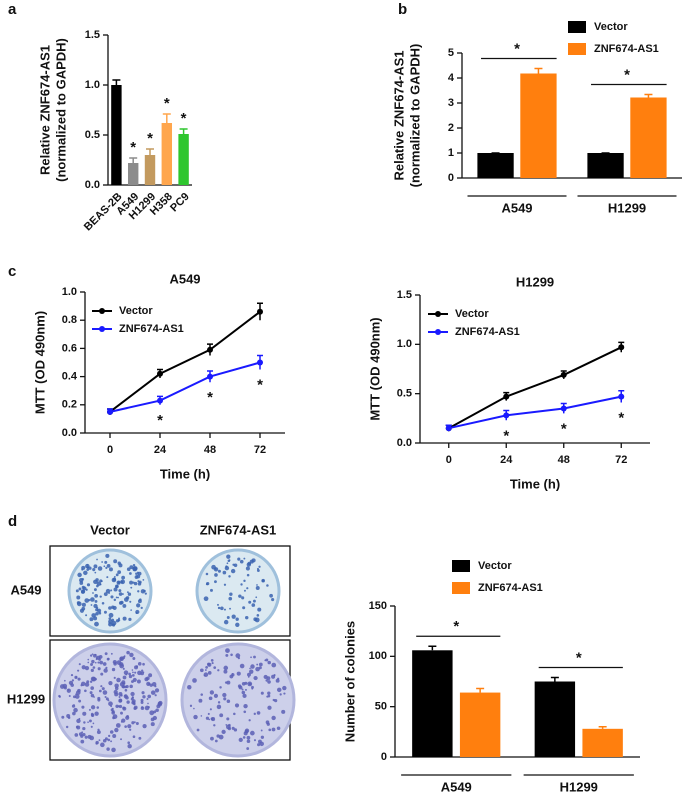 This screenshot has height=792, width=685. Describe the element at coordinates (378, 656) in the screenshot. I see `y-tick-label: 100` at that location.